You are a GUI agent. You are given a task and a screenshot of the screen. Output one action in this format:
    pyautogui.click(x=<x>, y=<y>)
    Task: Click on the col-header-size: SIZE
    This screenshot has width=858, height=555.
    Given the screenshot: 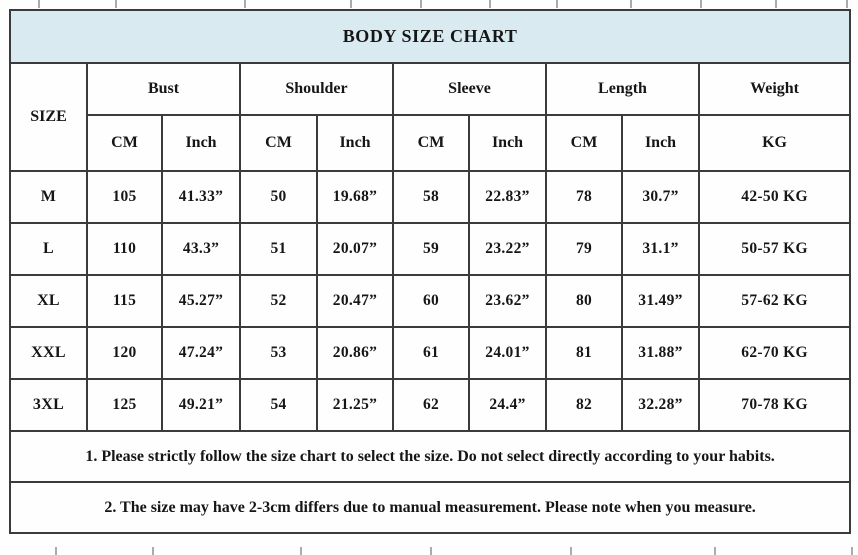 What is the action you would take?
    pyautogui.click(x=48, y=117)
    